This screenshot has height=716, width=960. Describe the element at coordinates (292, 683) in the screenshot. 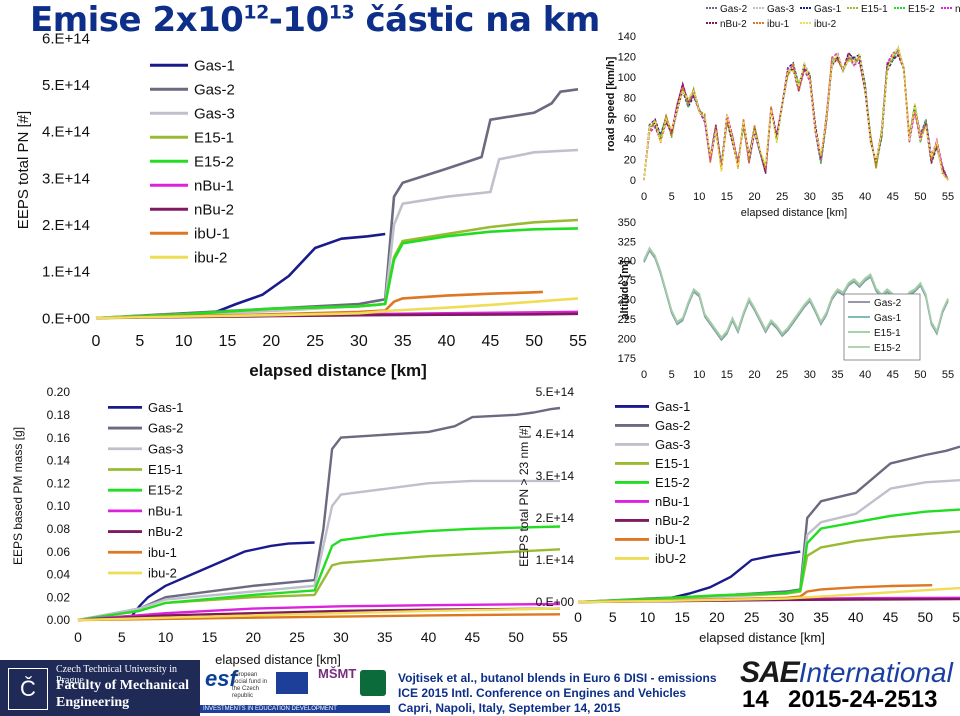

I see `eu-flag-icon` at that location.